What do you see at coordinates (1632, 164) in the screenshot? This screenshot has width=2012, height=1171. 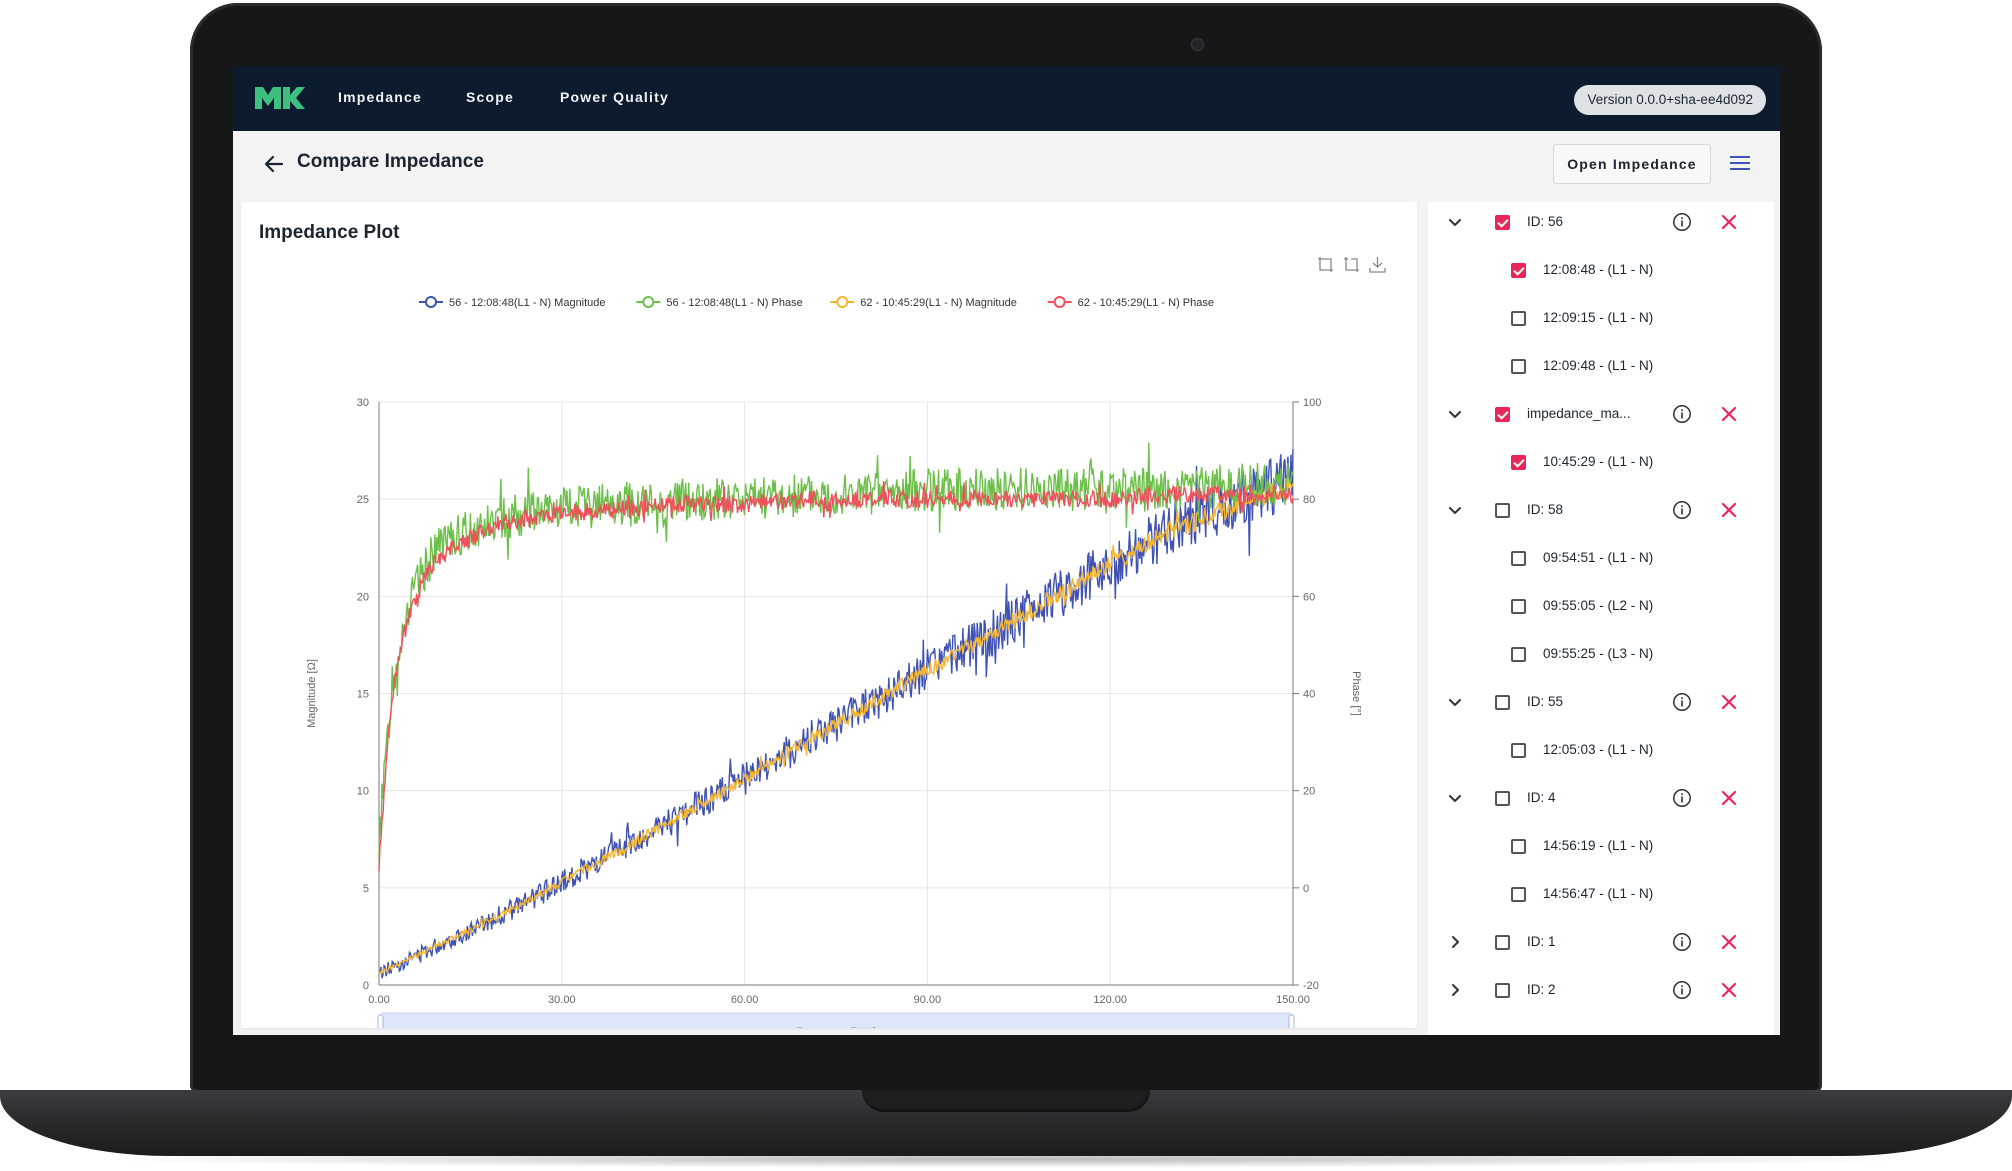 I see `open-impedance-button: Open Impedance` at bounding box center [1632, 164].